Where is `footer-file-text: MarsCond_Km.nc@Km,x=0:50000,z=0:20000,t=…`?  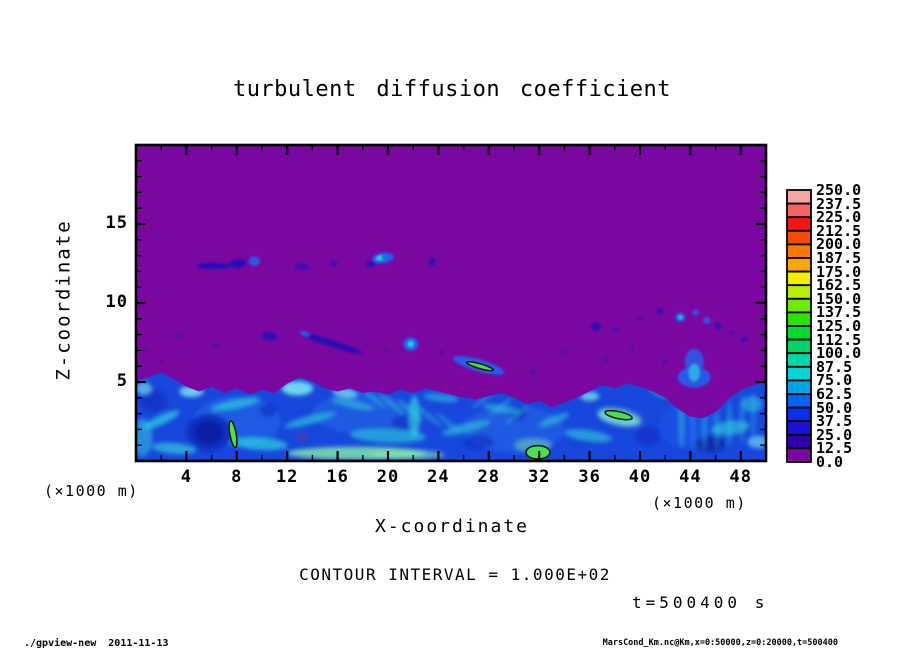
footer-file-text: MarsCond_Km.nc@Km,x=0:50000,z=0:20000,t=… is located at coordinates (720, 643).